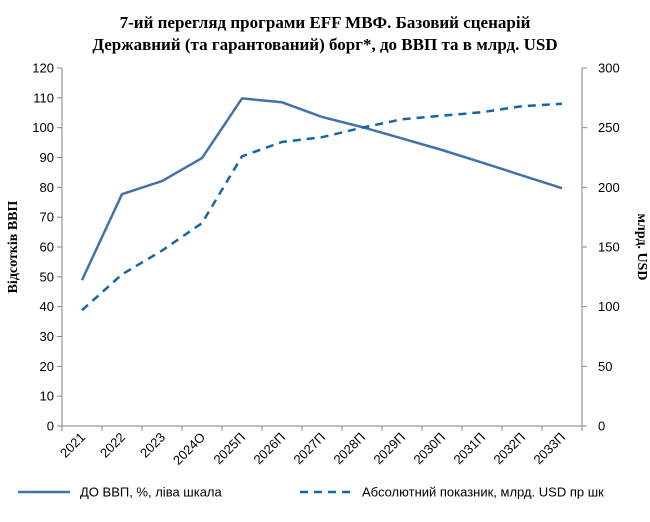  Describe the element at coordinates (47, 336) in the screenshot. I see `left-tick-label: 30` at that location.